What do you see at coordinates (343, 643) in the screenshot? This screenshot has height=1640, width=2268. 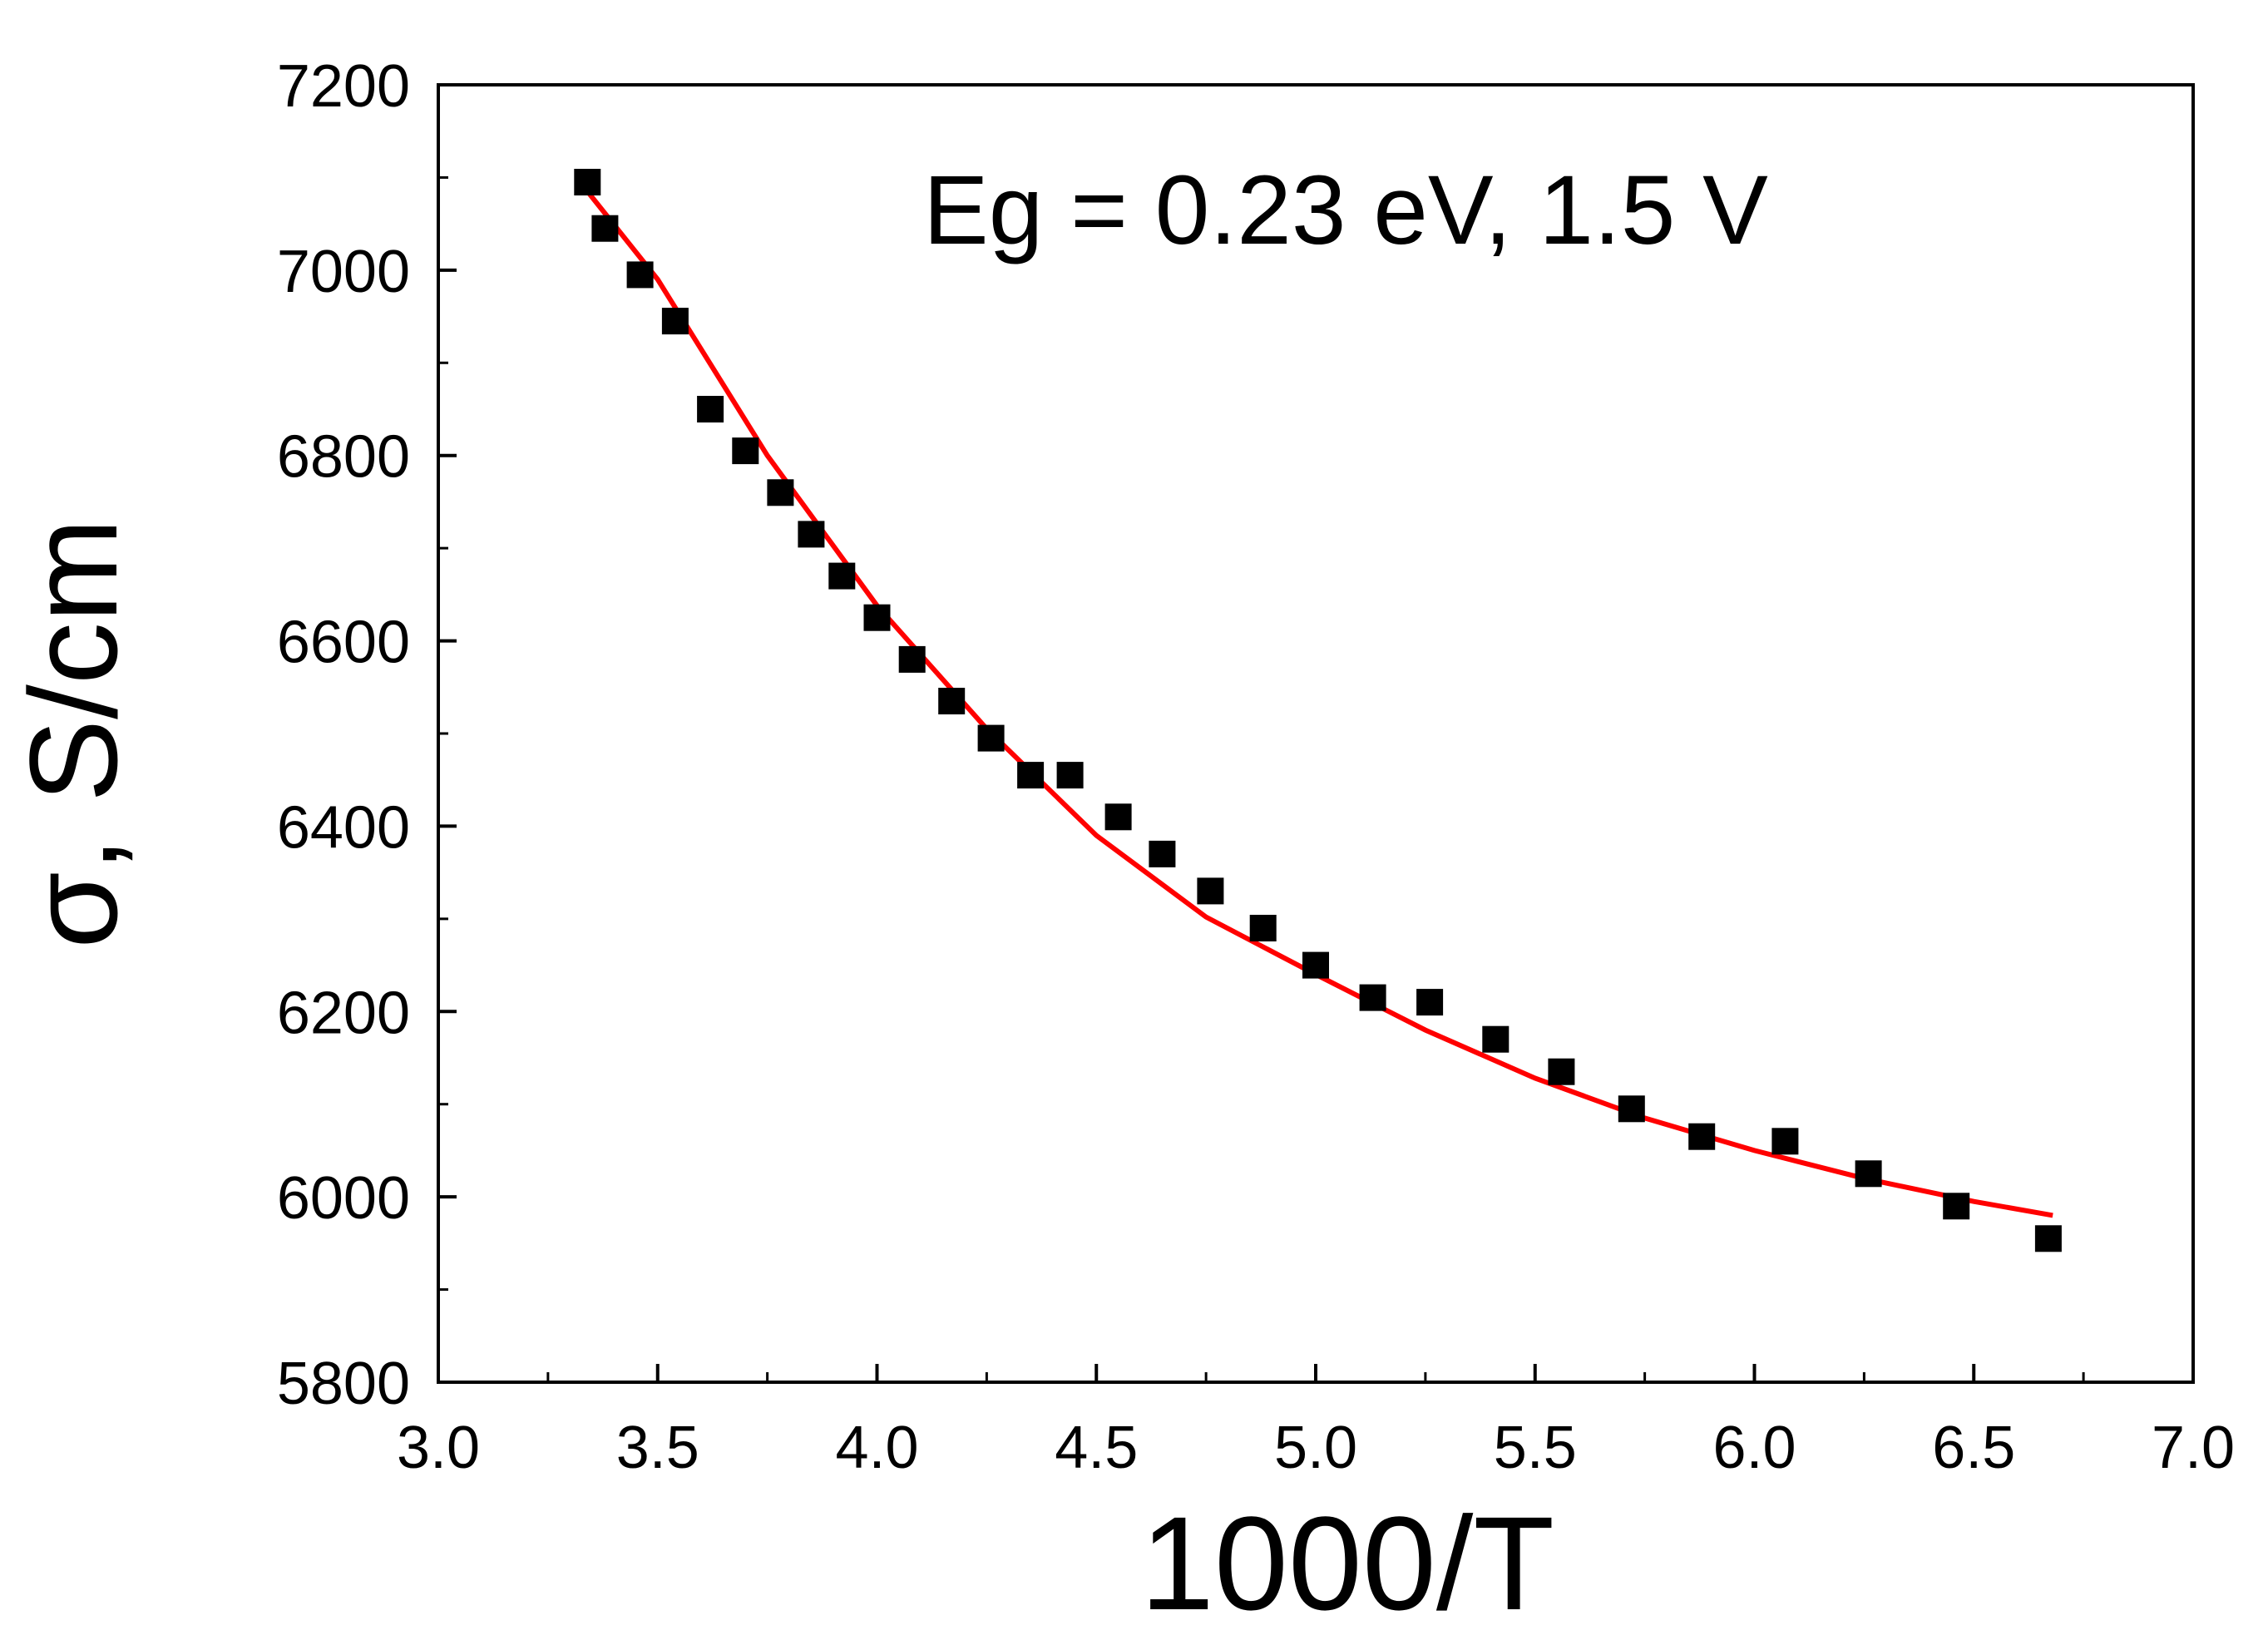 I see `y-tick-label: 6600` at bounding box center [343, 643].